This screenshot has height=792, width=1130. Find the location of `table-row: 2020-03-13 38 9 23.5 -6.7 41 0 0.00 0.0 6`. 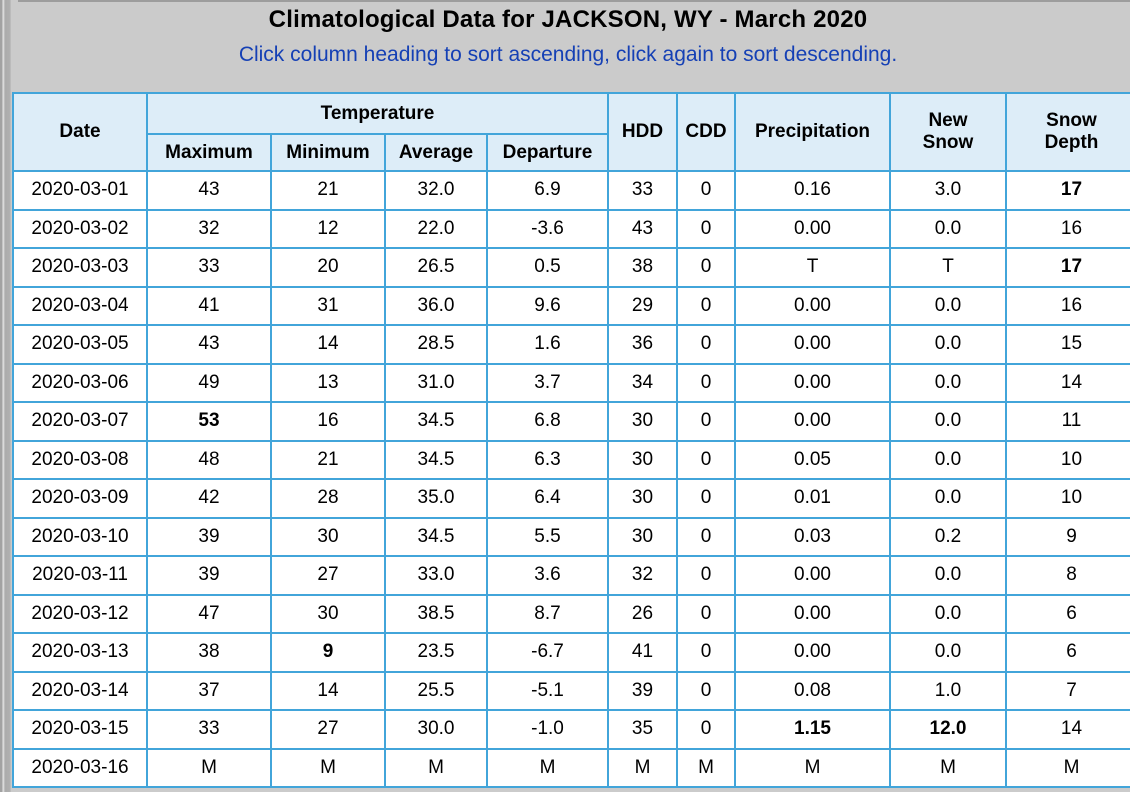

table-row: 2020-03-13 38 9 23.5 -6.7 41 0 0.00 0.0 6 is located at coordinates (571, 652).